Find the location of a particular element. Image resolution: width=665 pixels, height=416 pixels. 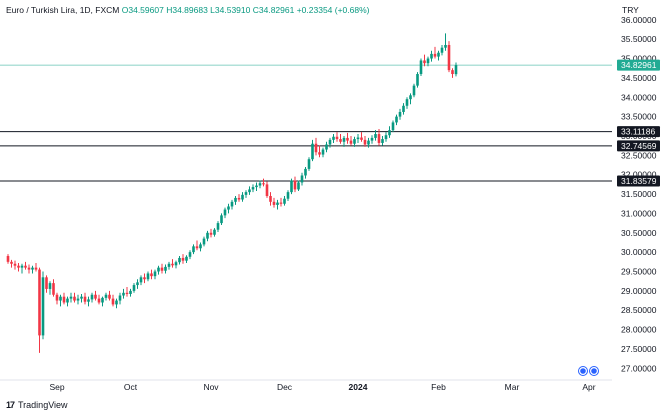

y-tick-label: 28.00000 is located at coordinates (639, 330).